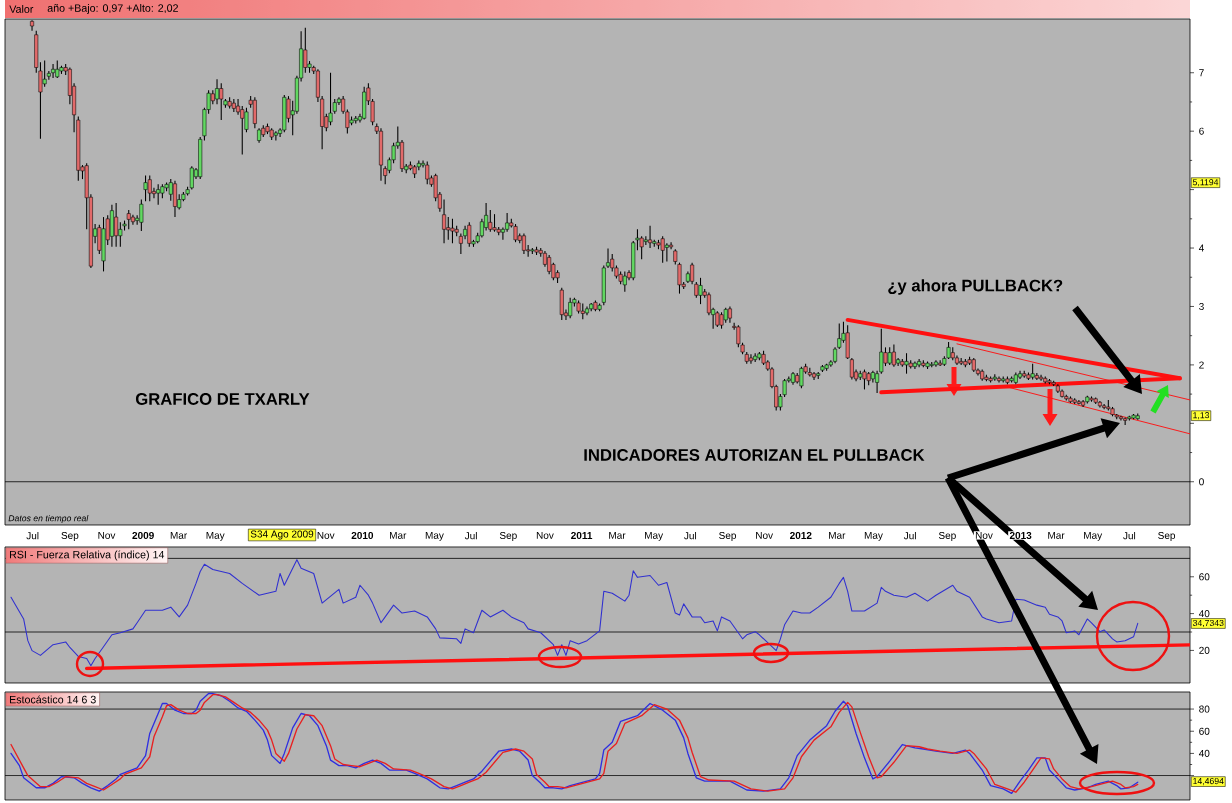  What do you see at coordinates (52, 699) in the screenshot?
I see `chart-title: Estocástico 14 6 3` at bounding box center [52, 699].